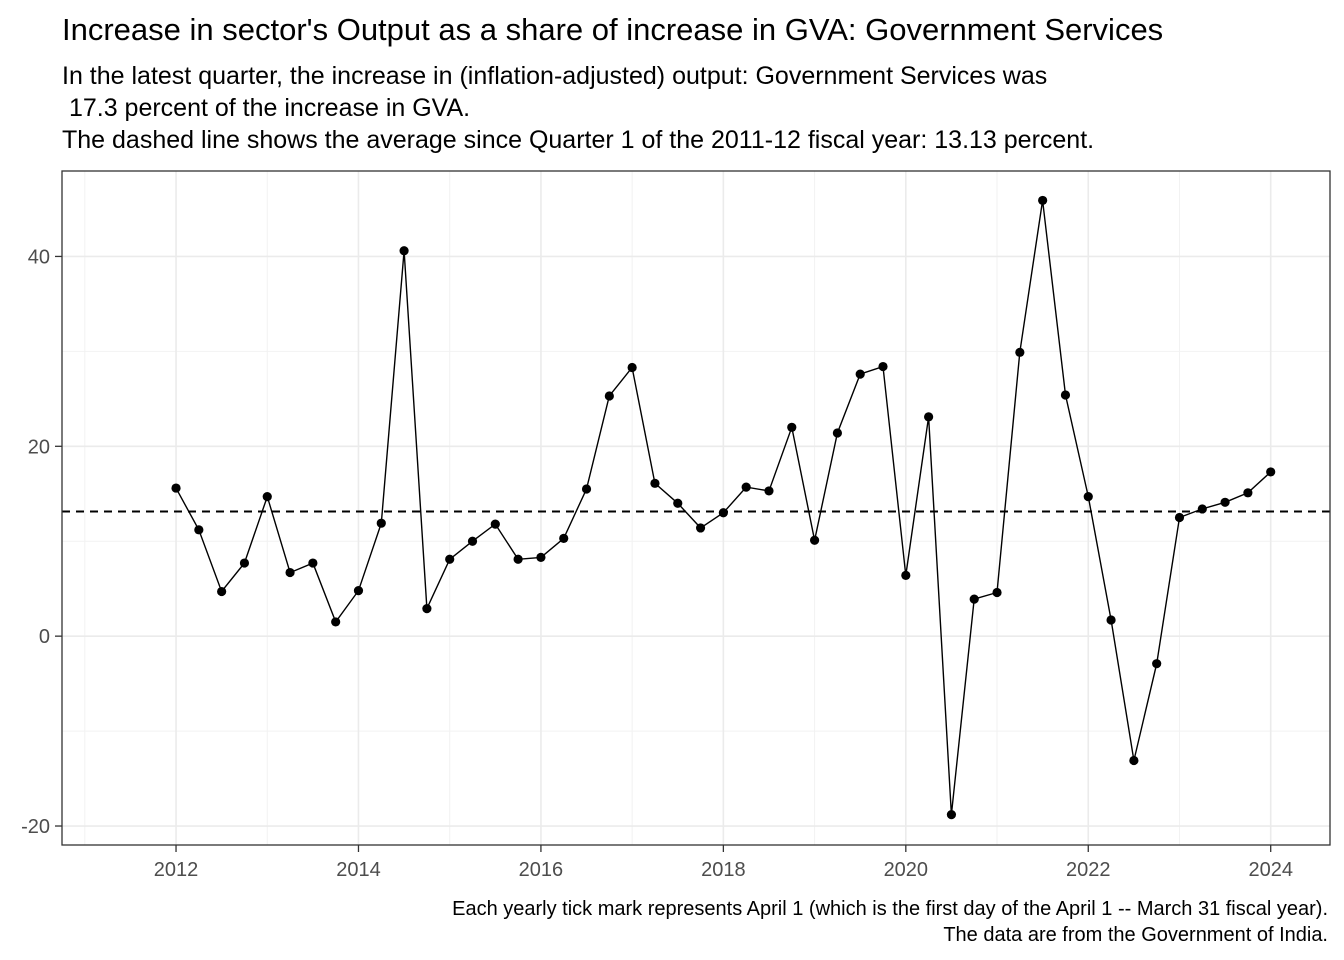 Image resolution: width=1344 pixels, height=960 pixels. Describe the element at coordinates (44, 637) in the screenshot. I see `y-tick-label: 0` at that location.